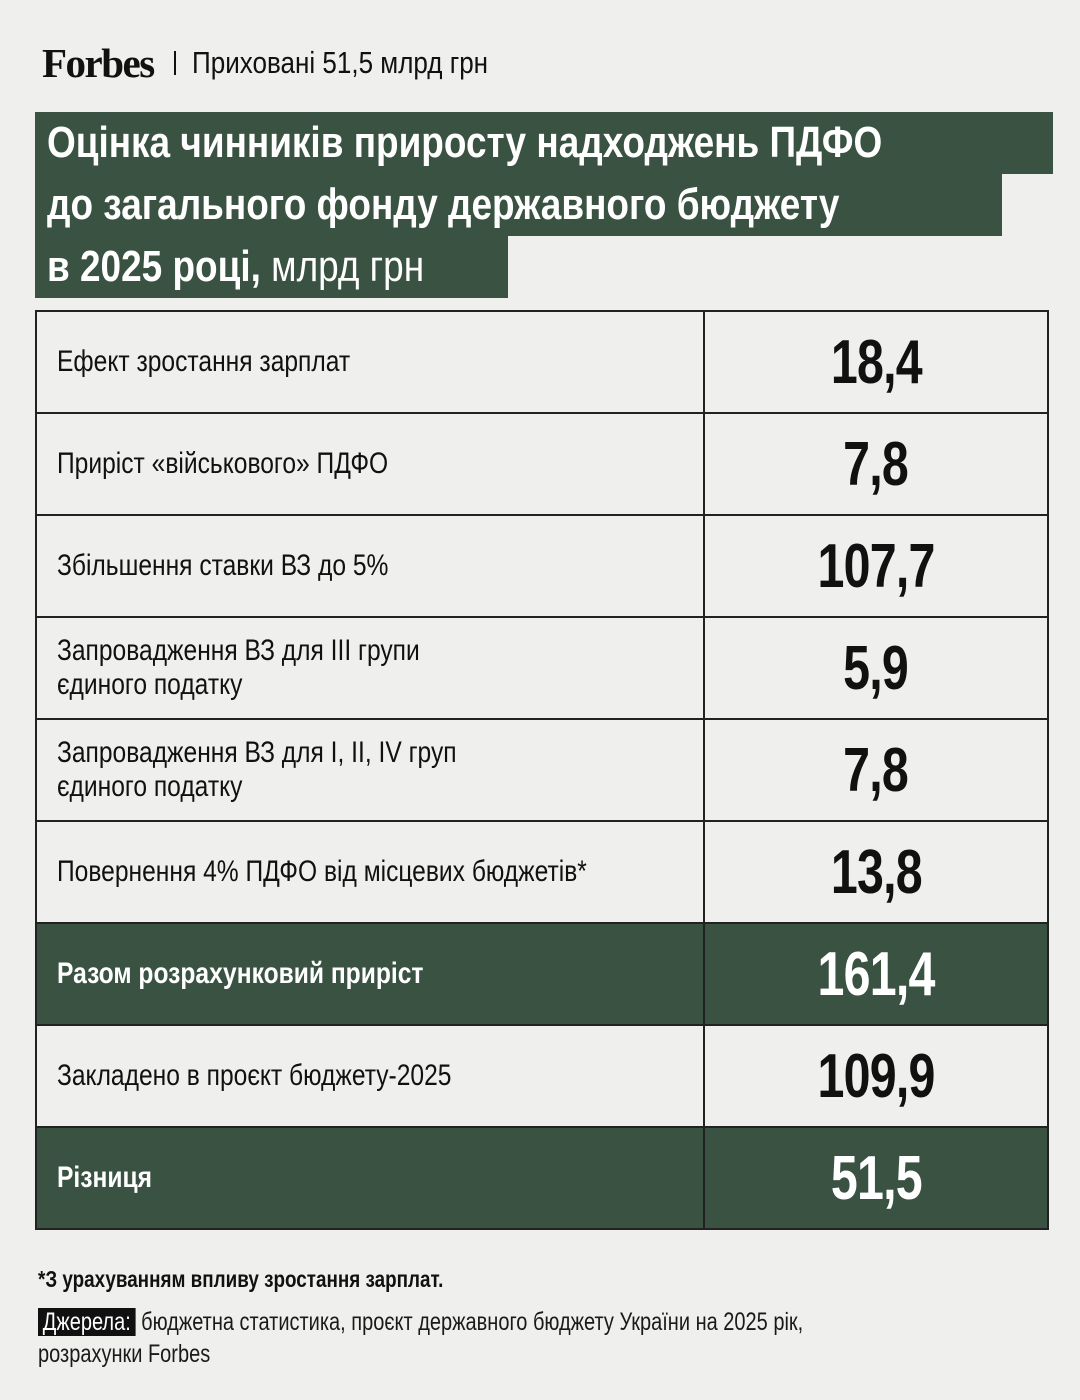  What do you see at coordinates (223, 463) in the screenshot?
I see `row-label: Приріст «військового» ПДФО` at bounding box center [223, 463].